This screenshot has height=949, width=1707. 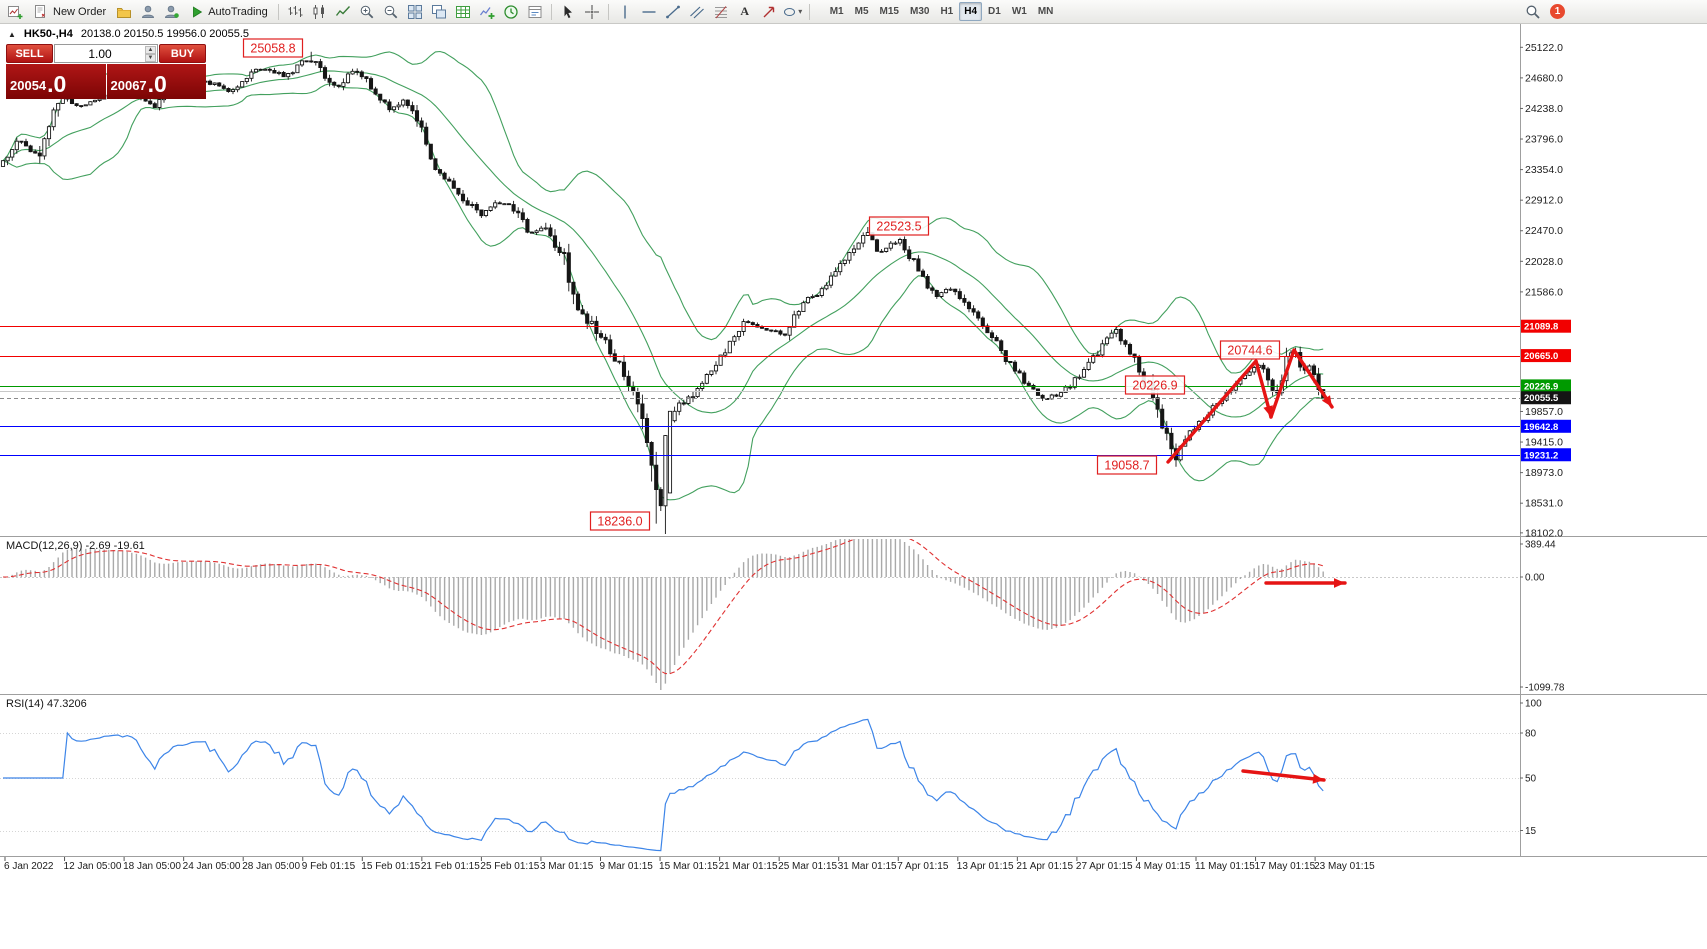 I want to click on timeframe-d1-button: D1, so click(x=994, y=11).